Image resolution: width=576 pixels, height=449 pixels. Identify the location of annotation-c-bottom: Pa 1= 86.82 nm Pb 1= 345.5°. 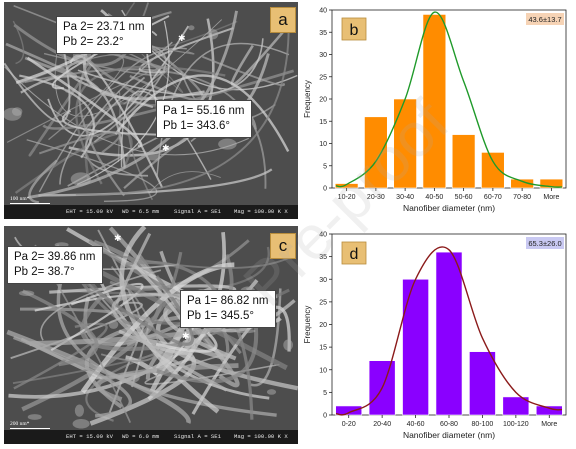
(228, 309).